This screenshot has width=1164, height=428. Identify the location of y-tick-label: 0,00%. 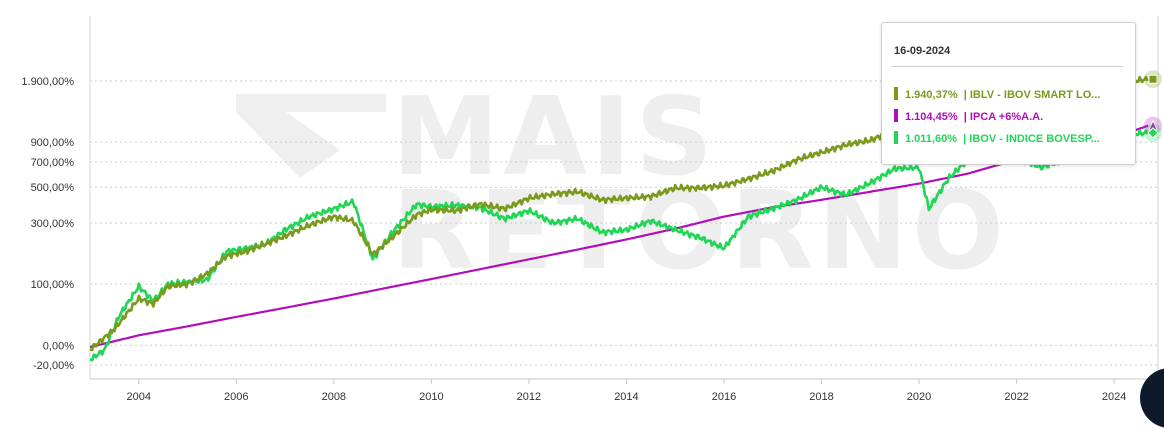
(58, 346).